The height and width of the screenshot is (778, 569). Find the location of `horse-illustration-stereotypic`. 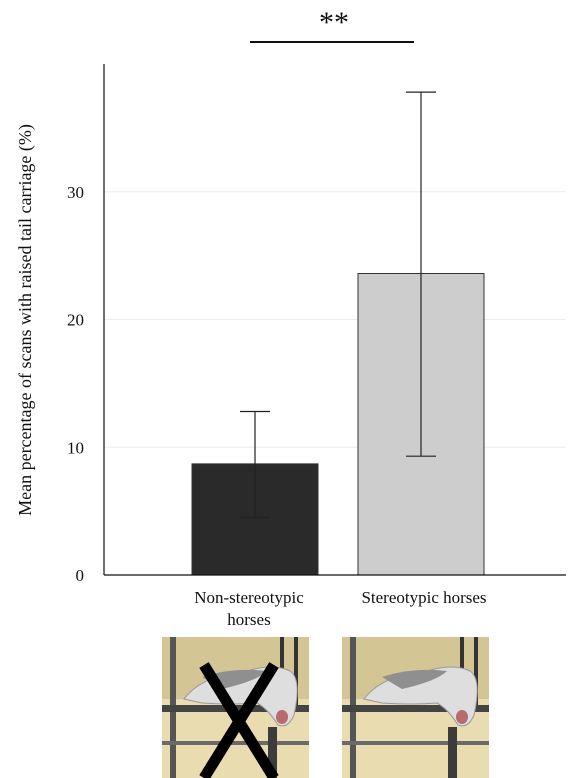

horse-illustration-stereotypic is located at coordinates (415, 707).